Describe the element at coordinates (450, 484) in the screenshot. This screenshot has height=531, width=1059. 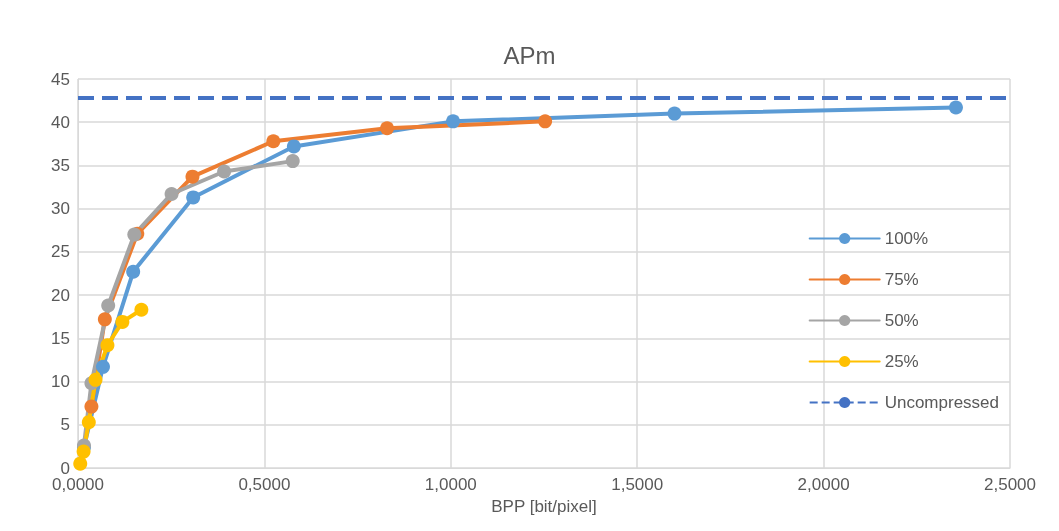
I see `x-tick-label: 1,0000` at that location.